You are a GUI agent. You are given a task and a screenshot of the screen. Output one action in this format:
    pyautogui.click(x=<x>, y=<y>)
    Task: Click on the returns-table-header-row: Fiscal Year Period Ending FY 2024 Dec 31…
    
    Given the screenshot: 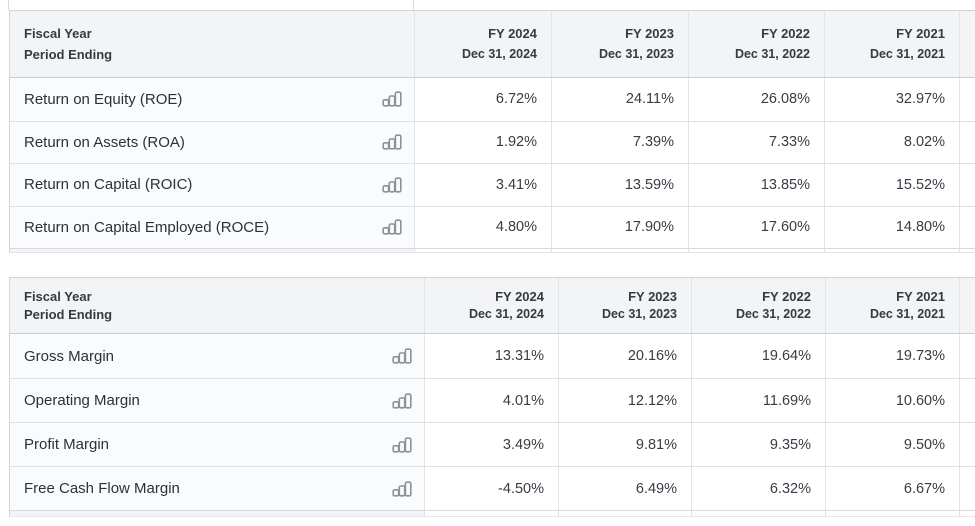 What is the action you would take?
    pyautogui.click(x=492, y=44)
    